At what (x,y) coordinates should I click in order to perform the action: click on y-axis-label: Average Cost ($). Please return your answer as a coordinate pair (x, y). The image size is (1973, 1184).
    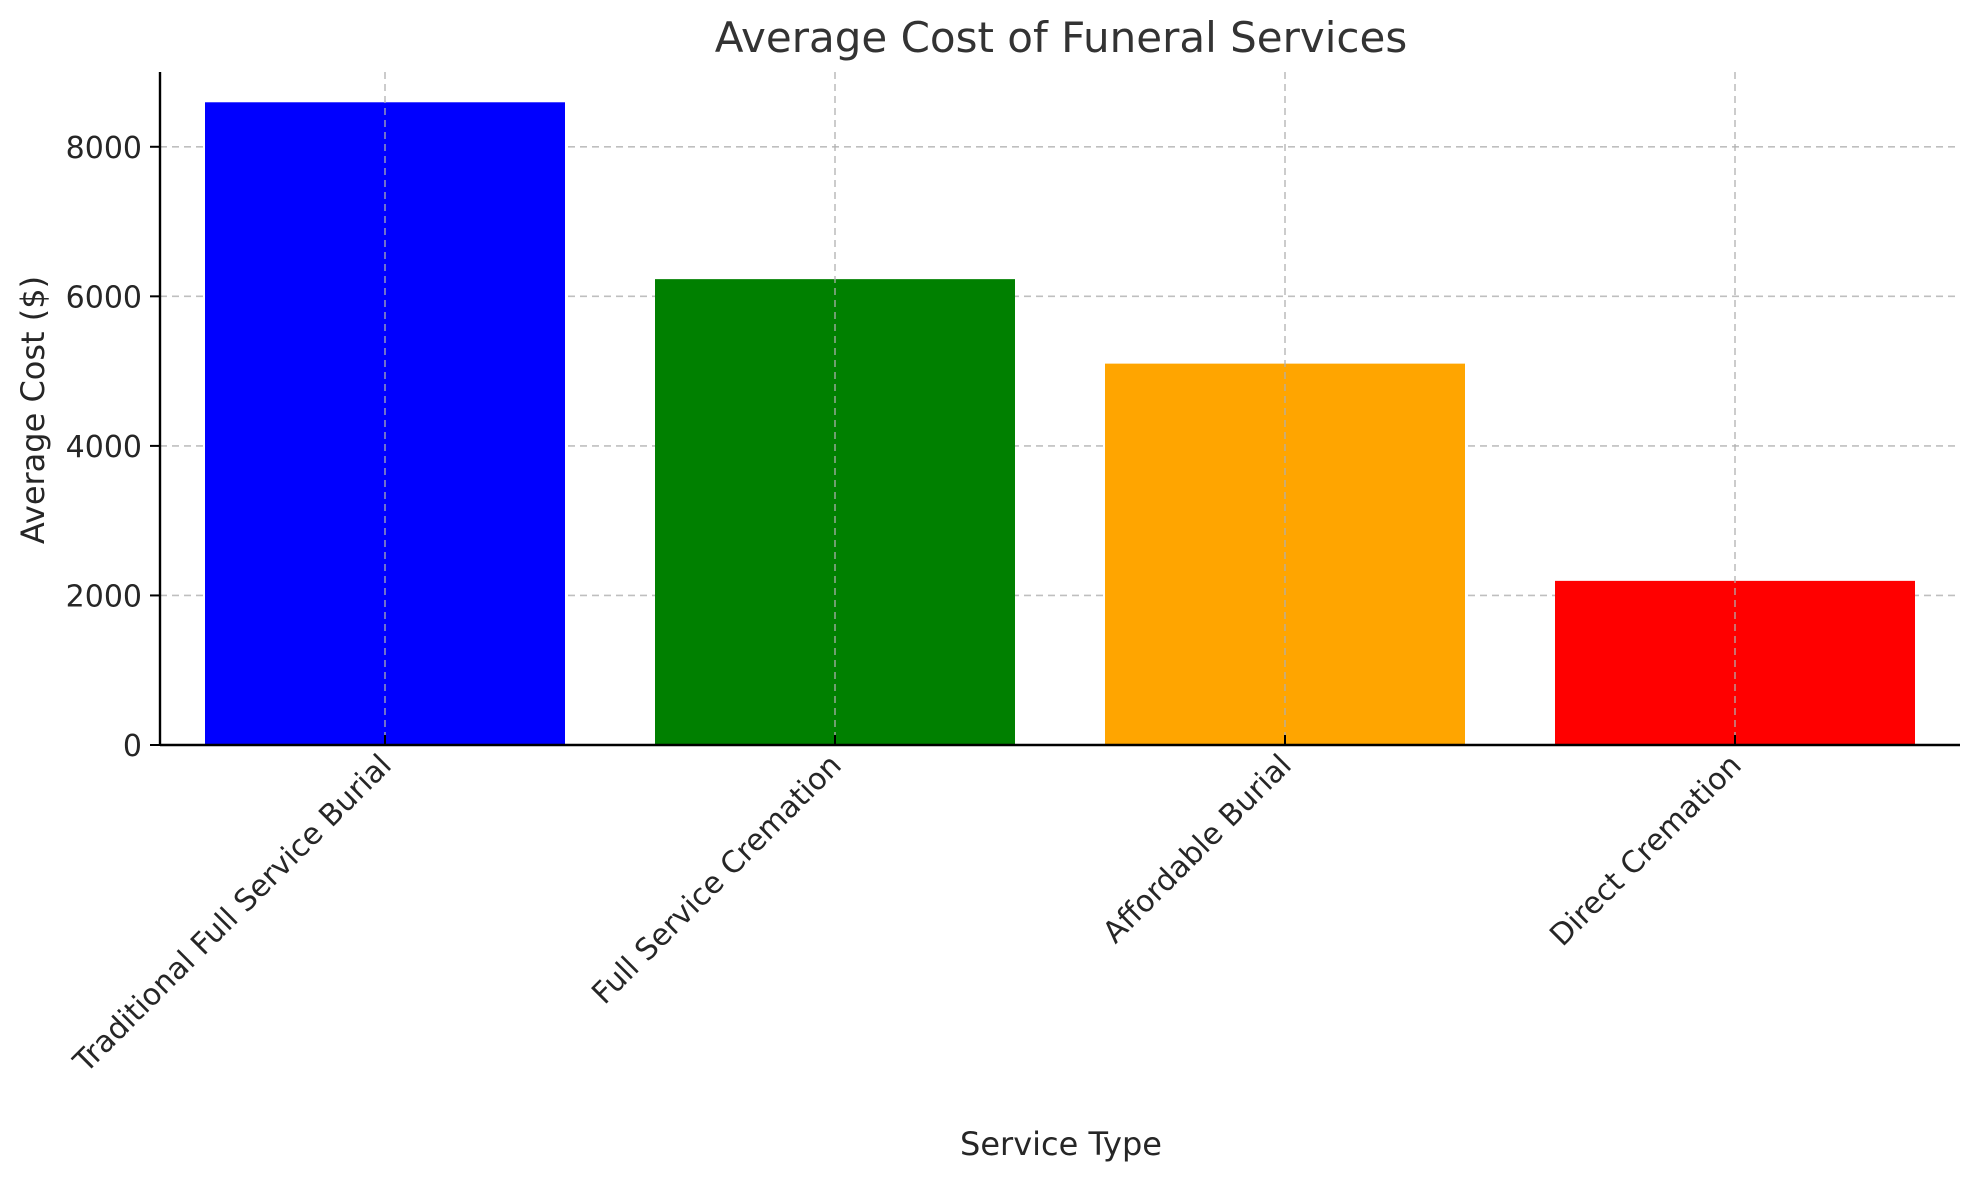
    Looking at the image, I should click on (33, 410).